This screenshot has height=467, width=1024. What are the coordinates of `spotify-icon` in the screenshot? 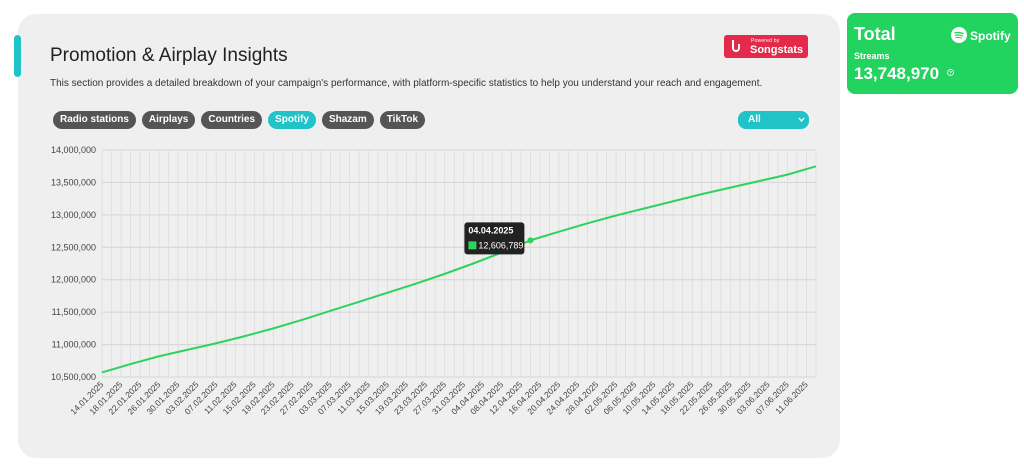 It's located at (959, 35).